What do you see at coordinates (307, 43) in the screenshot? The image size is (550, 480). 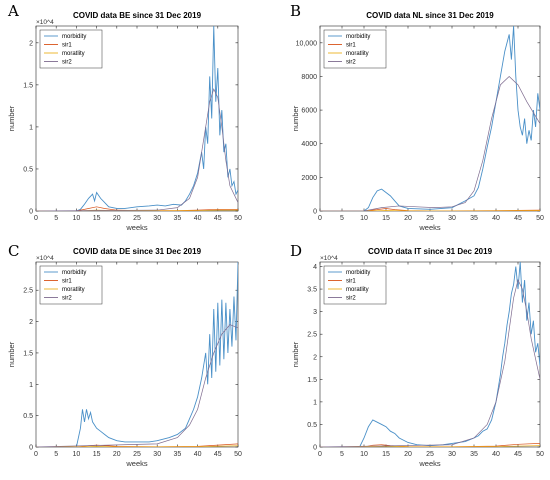 I see `y-tick-label: 10,000` at bounding box center [307, 43].